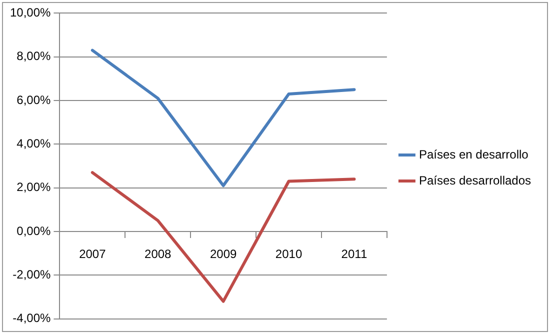 The image size is (552, 336). Describe the element at coordinates (34, 143) in the screenshot. I see `y-tick-label: 4,00%` at that location.